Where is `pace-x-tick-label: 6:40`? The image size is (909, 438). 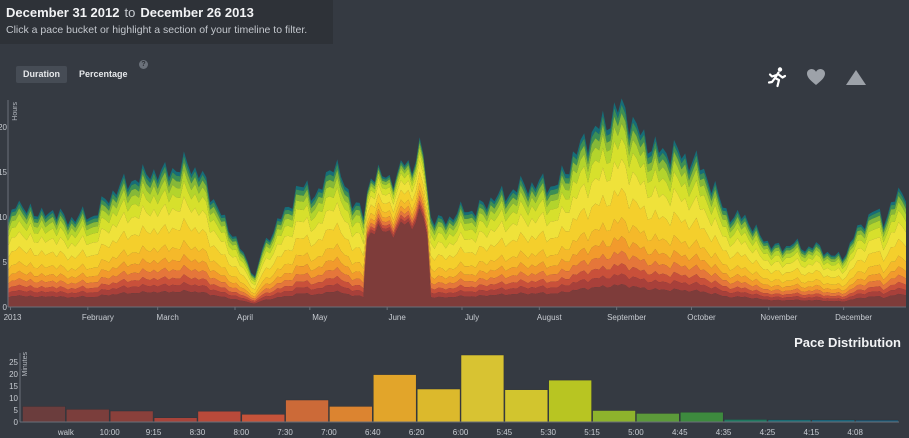
pace-x-tick-label: 6:40 is located at coordinates (373, 432).